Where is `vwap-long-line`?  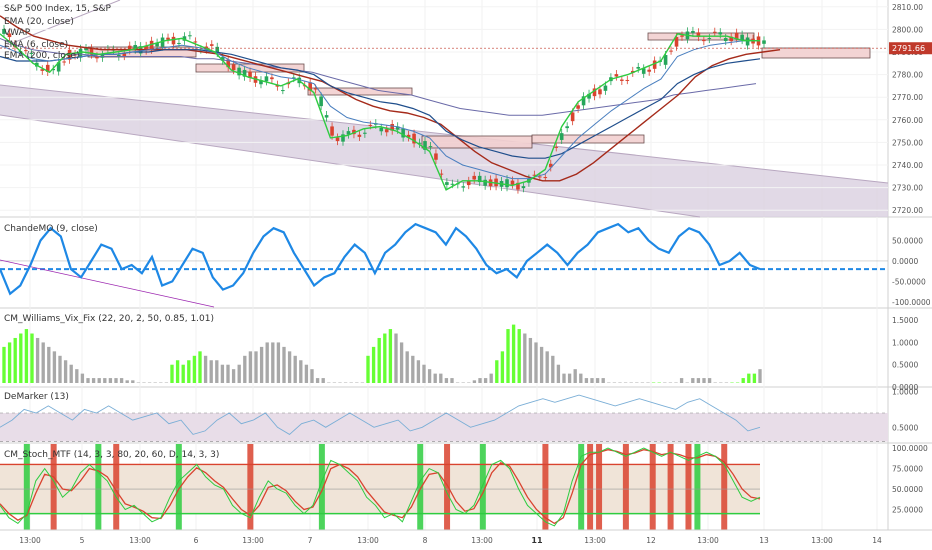
vwap-long-line is located at coordinates (378, 76).